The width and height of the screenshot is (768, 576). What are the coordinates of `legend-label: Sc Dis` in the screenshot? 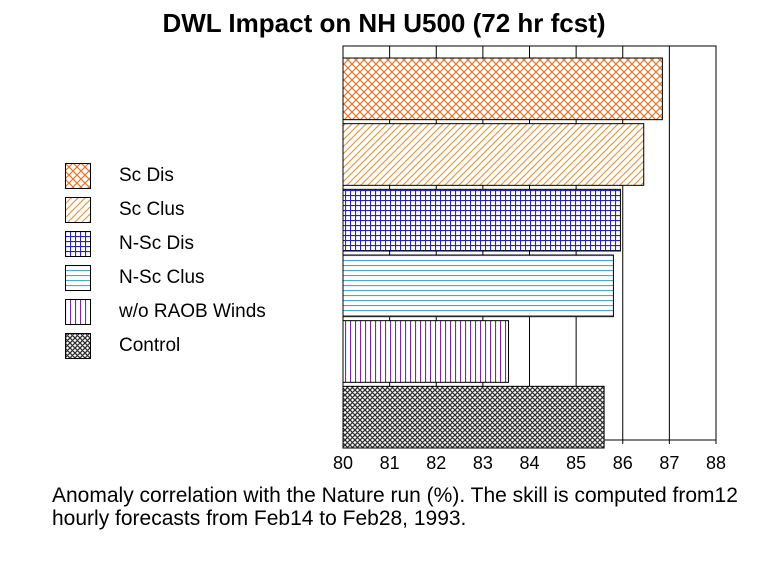 It's located at (146, 175).